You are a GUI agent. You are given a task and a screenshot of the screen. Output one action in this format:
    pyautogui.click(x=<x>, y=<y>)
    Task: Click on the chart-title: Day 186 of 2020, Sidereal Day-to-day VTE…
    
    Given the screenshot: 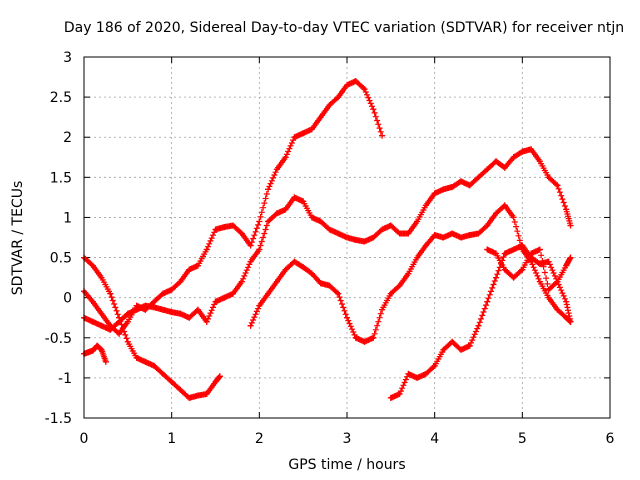 What is the action you would take?
    pyautogui.click(x=344, y=28)
    